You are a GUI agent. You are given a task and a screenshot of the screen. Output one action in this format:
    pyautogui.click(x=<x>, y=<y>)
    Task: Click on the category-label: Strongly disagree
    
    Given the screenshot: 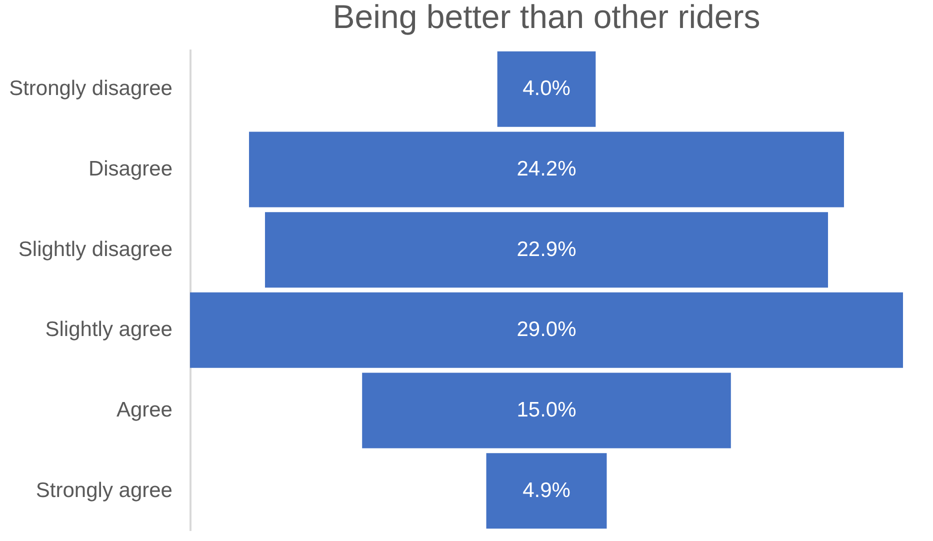 What is the action you would take?
    pyautogui.click(x=90, y=88)
    